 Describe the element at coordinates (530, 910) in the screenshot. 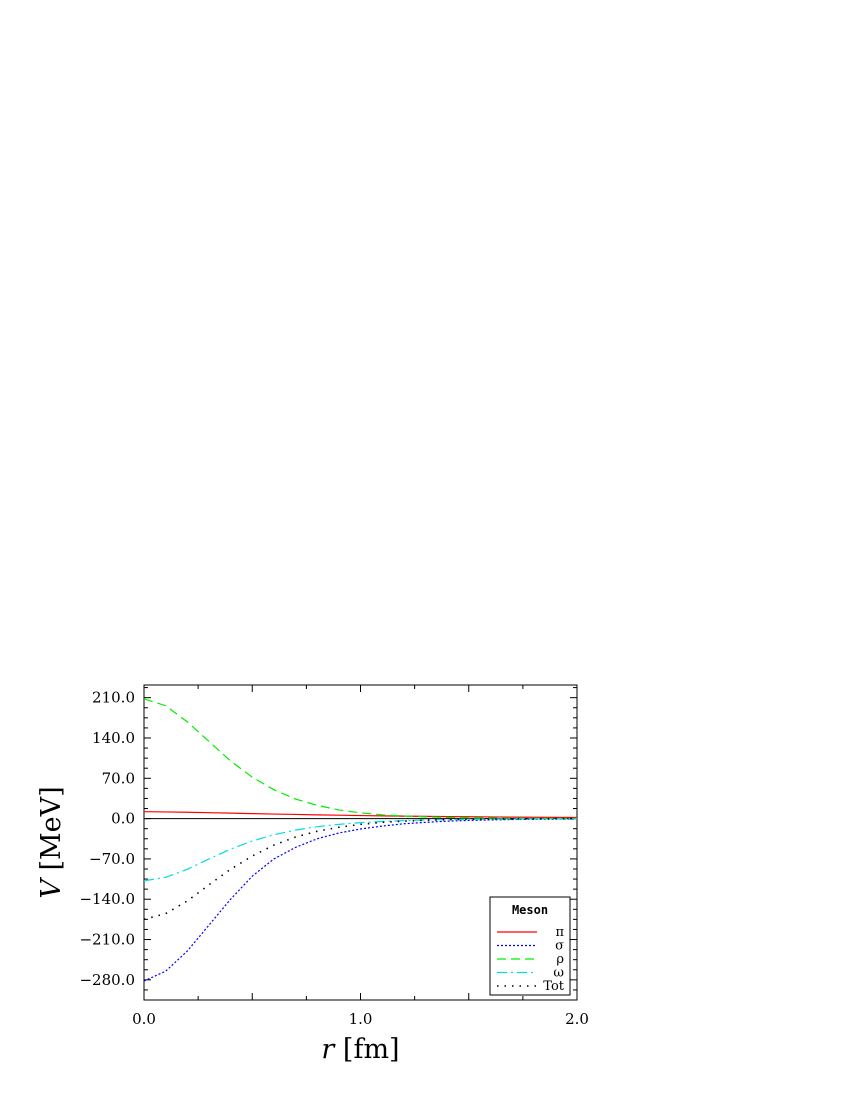

I see `legend-title: Meson` at that location.